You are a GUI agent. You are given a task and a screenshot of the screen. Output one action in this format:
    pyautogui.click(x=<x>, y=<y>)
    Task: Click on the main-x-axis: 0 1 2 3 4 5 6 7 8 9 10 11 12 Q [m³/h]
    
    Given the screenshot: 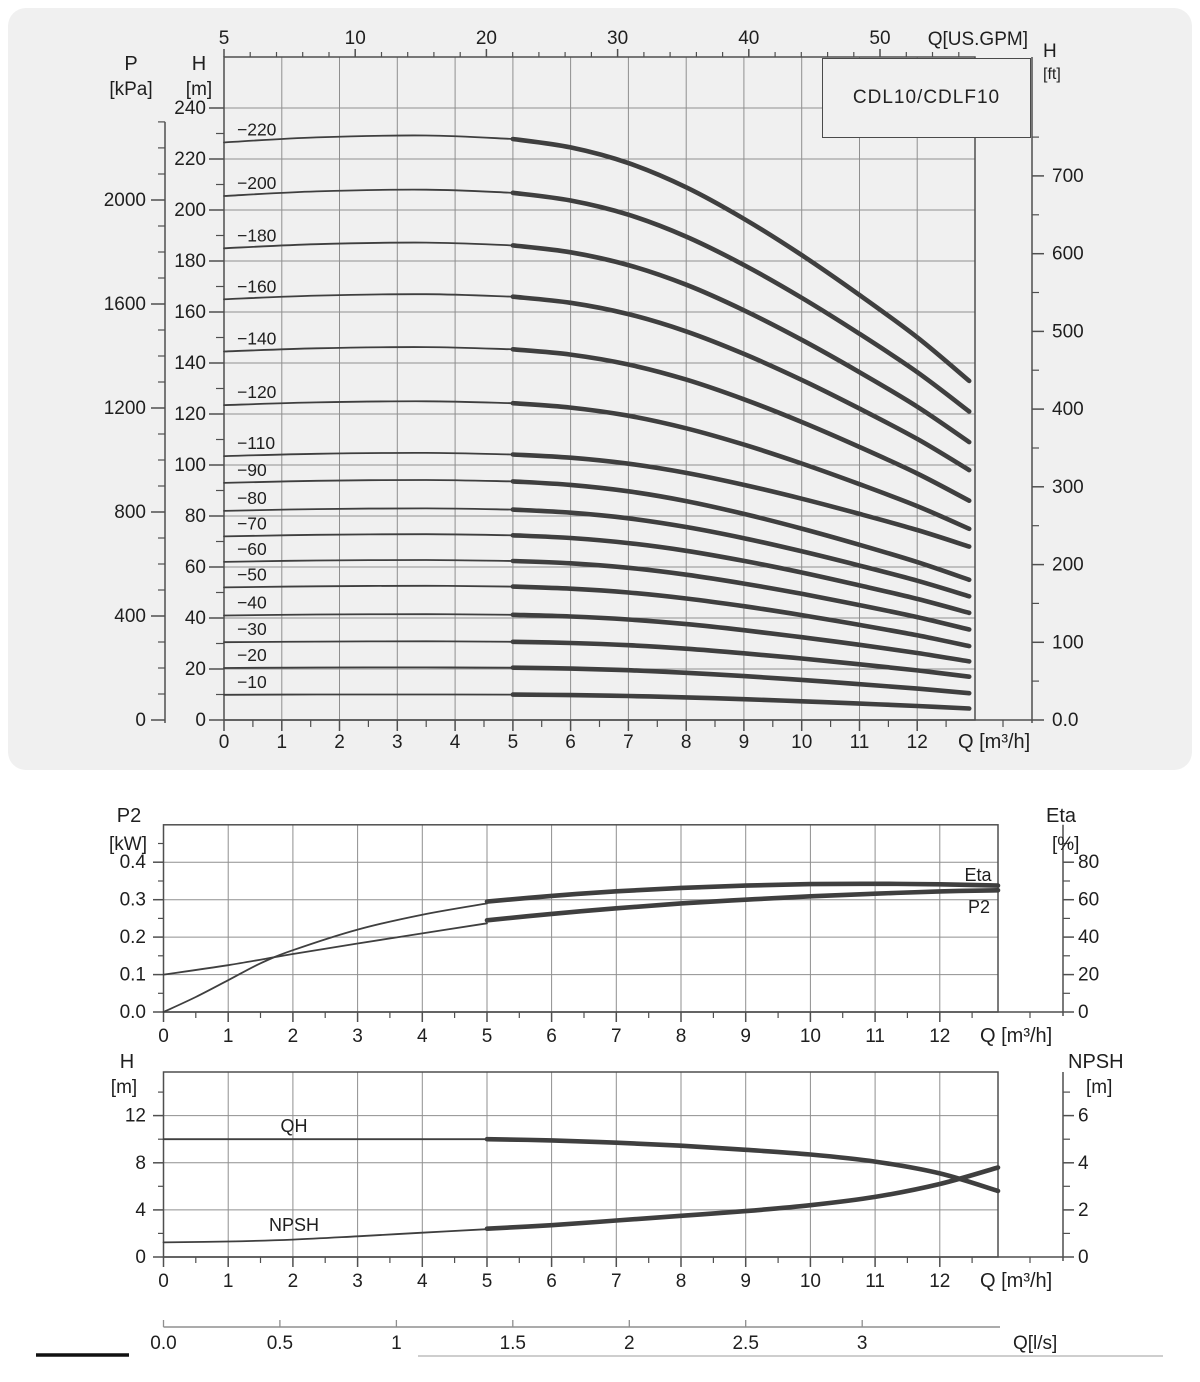 What is the action you would take?
    pyautogui.click(x=625, y=736)
    